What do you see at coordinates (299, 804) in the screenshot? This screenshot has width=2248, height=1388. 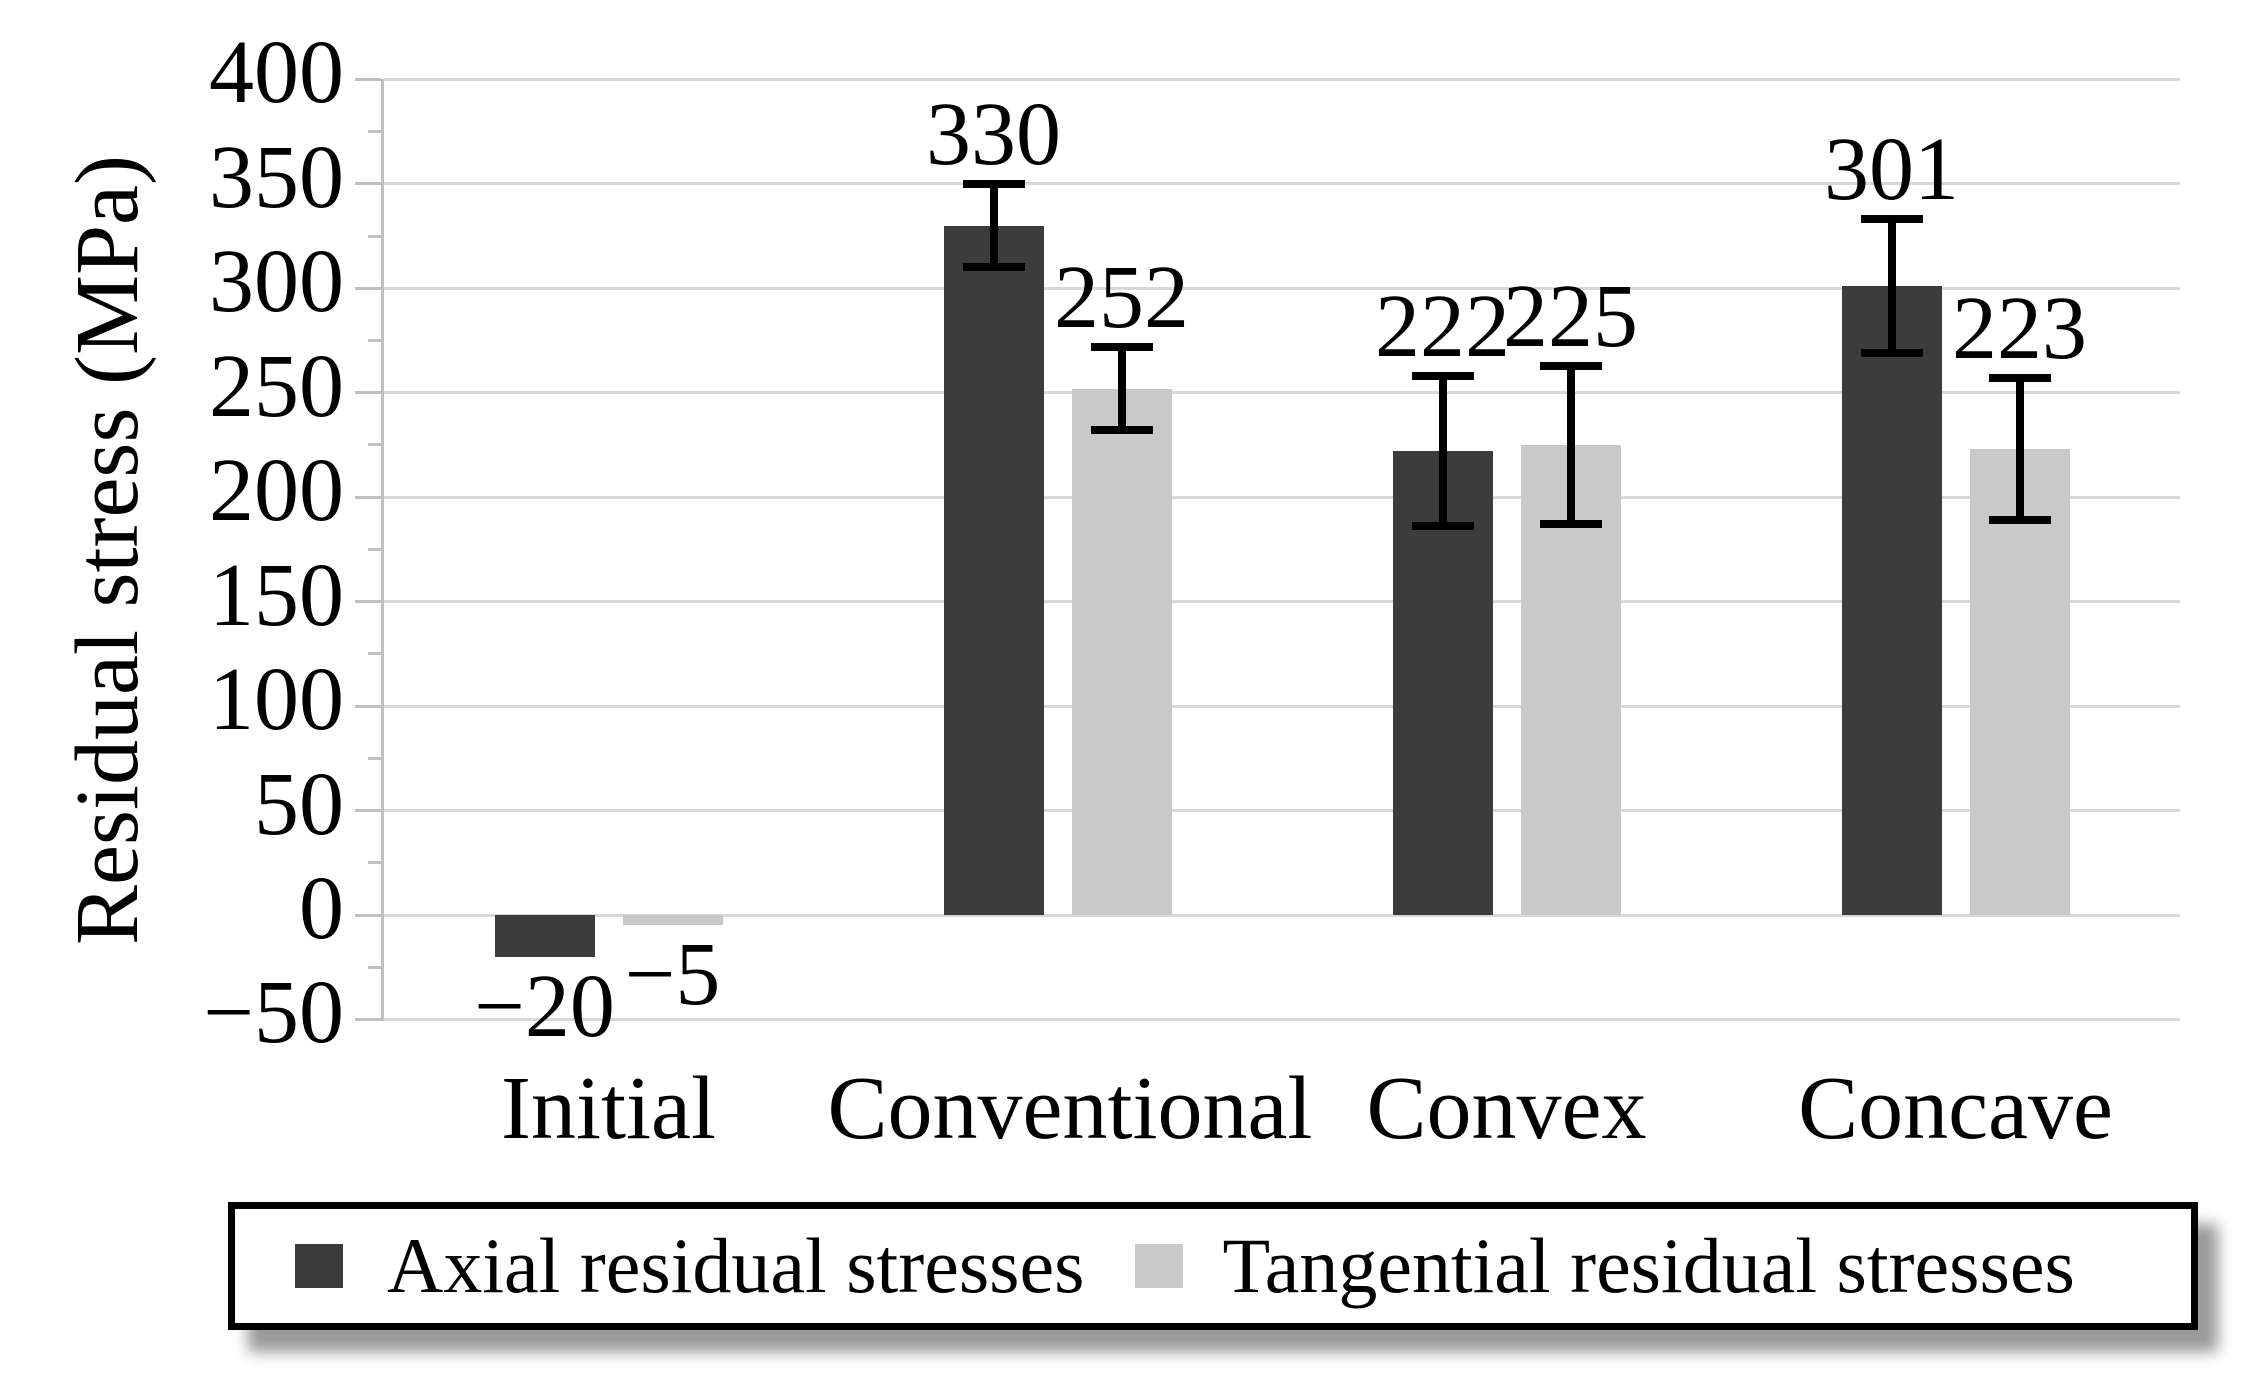 I see `y-axis-tick-label: 50` at bounding box center [299, 804].